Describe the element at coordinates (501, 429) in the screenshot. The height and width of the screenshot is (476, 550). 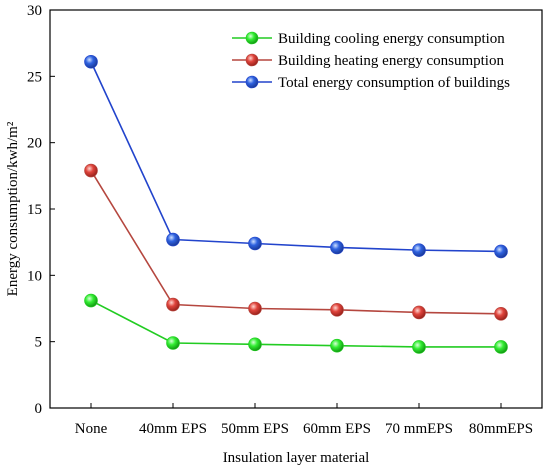
I see `x-tick-label: 80mmEPS` at that location.